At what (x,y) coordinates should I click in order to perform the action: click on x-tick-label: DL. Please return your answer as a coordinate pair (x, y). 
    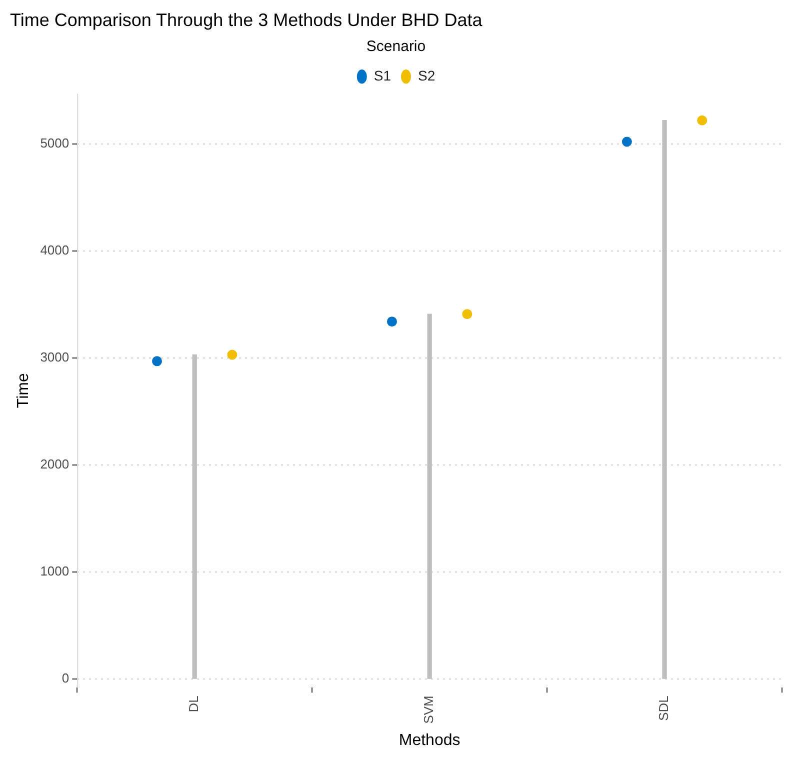
    Looking at the image, I should click on (194, 704).